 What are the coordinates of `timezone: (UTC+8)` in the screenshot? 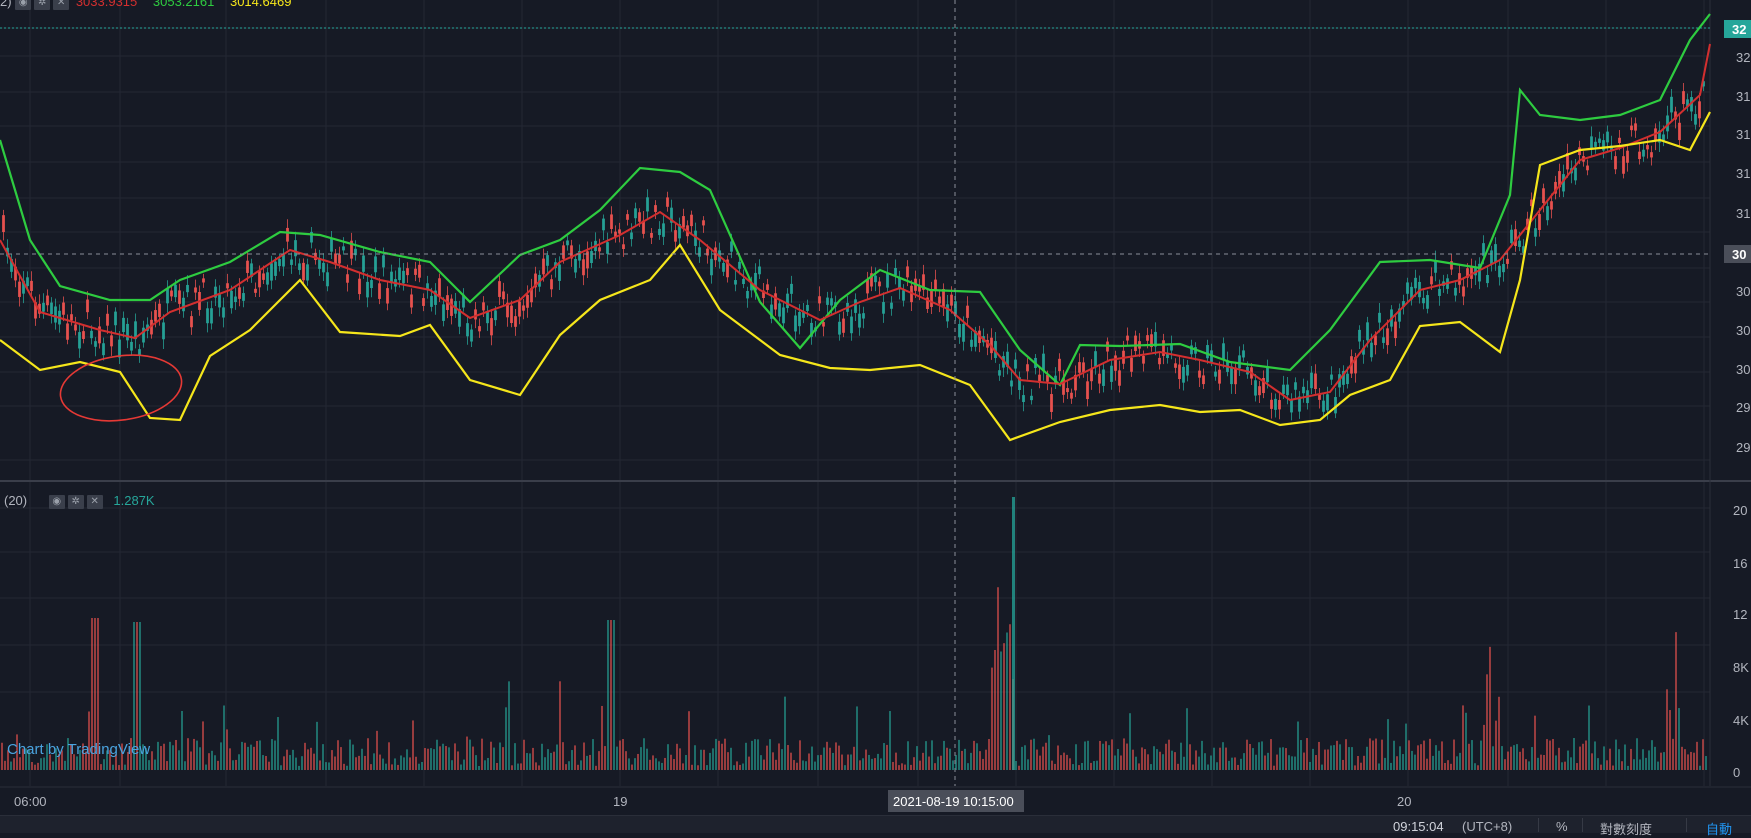 It's located at (1487, 826).